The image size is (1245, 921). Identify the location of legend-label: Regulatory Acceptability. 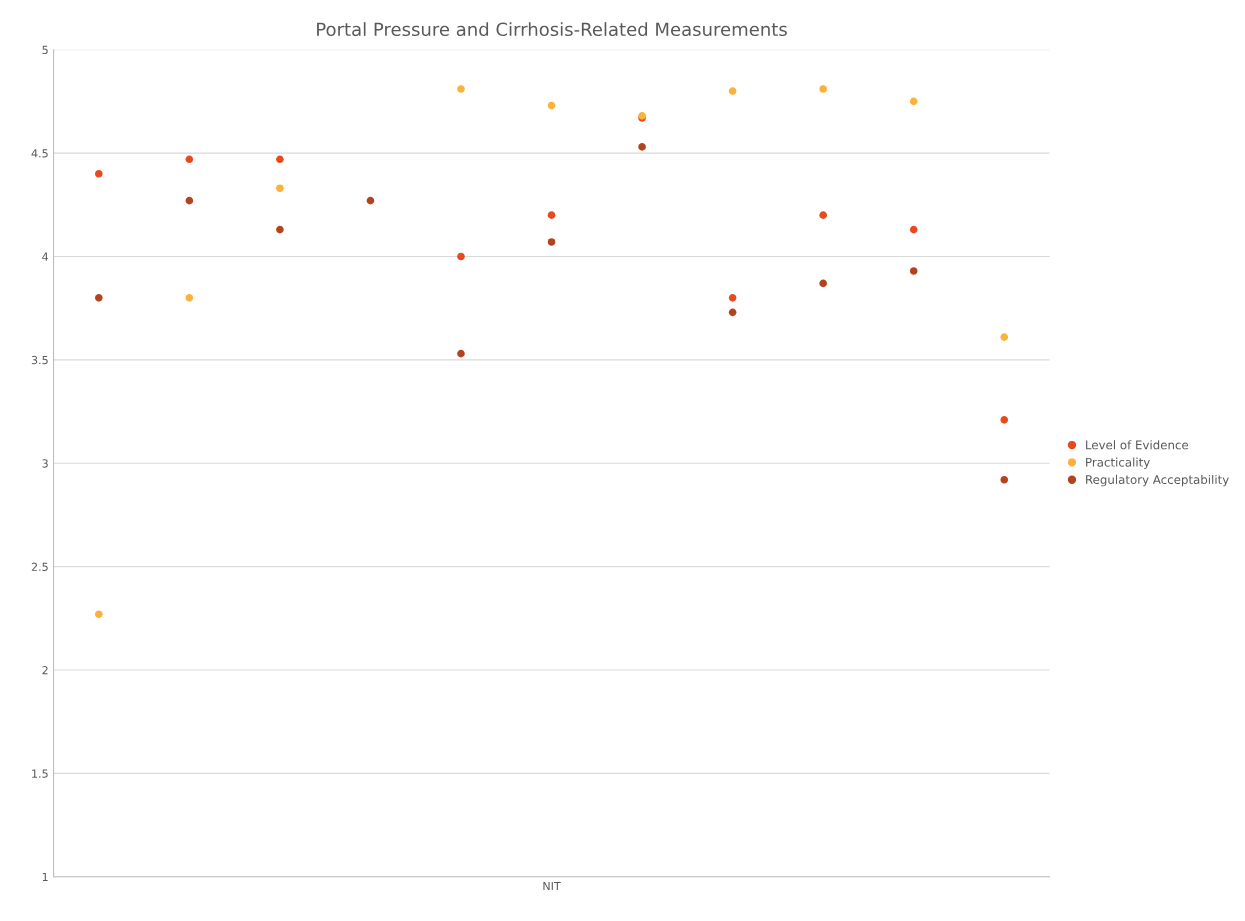
(1157, 480).